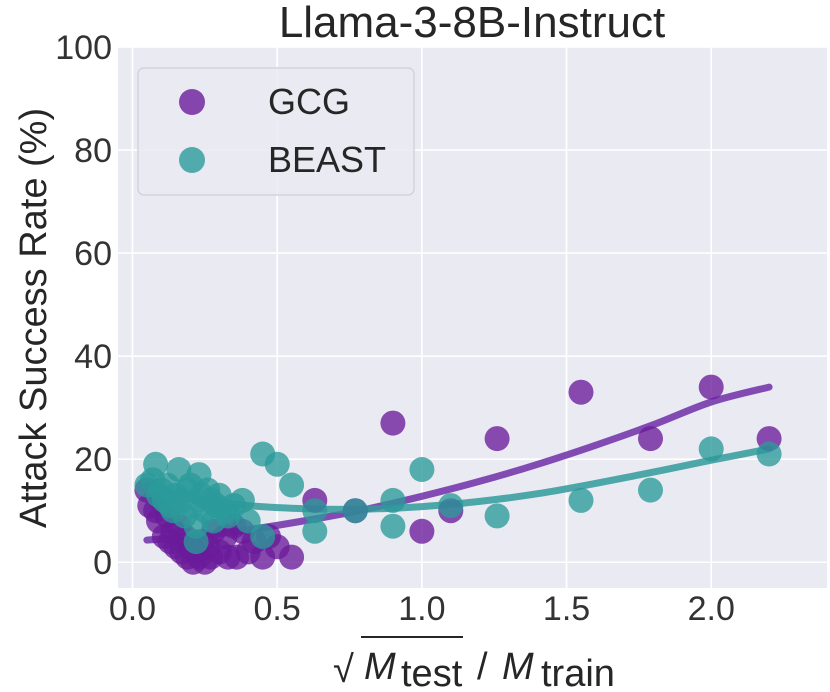 This screenshot has width=830, height=692. Describe the element at coordinates (132, 609) in the screenshot. I see `x-tick-label: 0.0` at that location.